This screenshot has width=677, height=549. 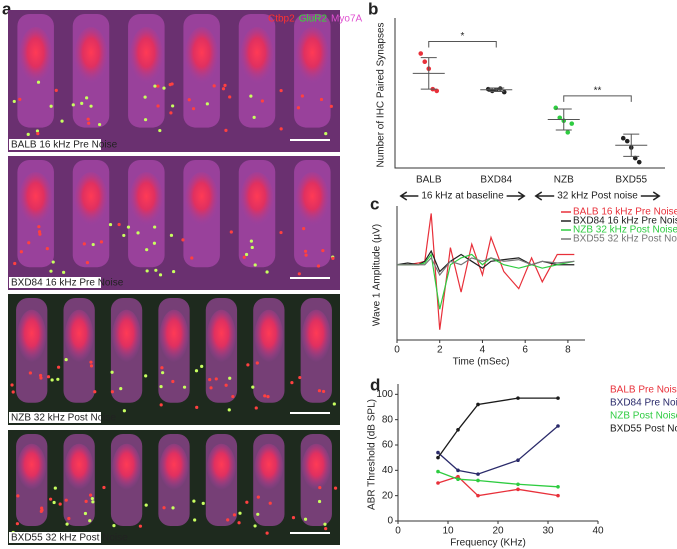 What do you see at coordinates (498, 531) in the screenshot?
I see `x-tick-label: 20` at bounding box center [498, 531].